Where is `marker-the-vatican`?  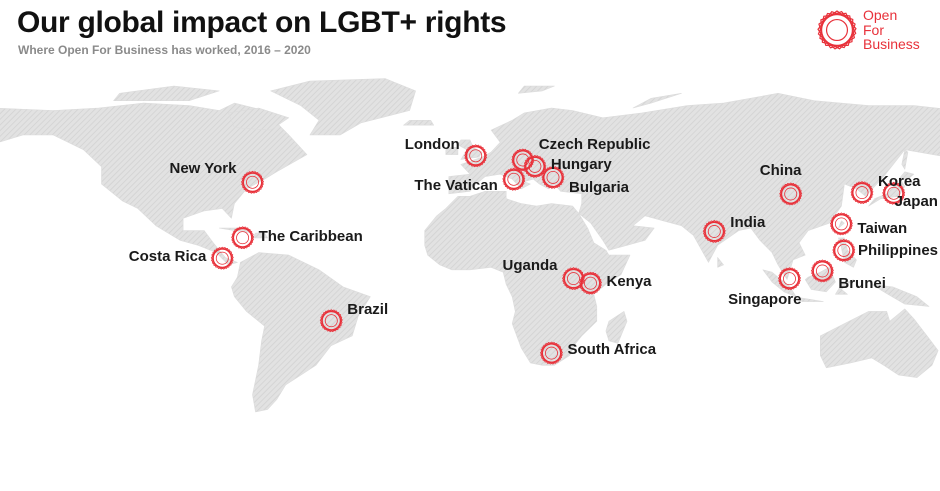
marker-the-vatican is located at coordinates (514, 179).